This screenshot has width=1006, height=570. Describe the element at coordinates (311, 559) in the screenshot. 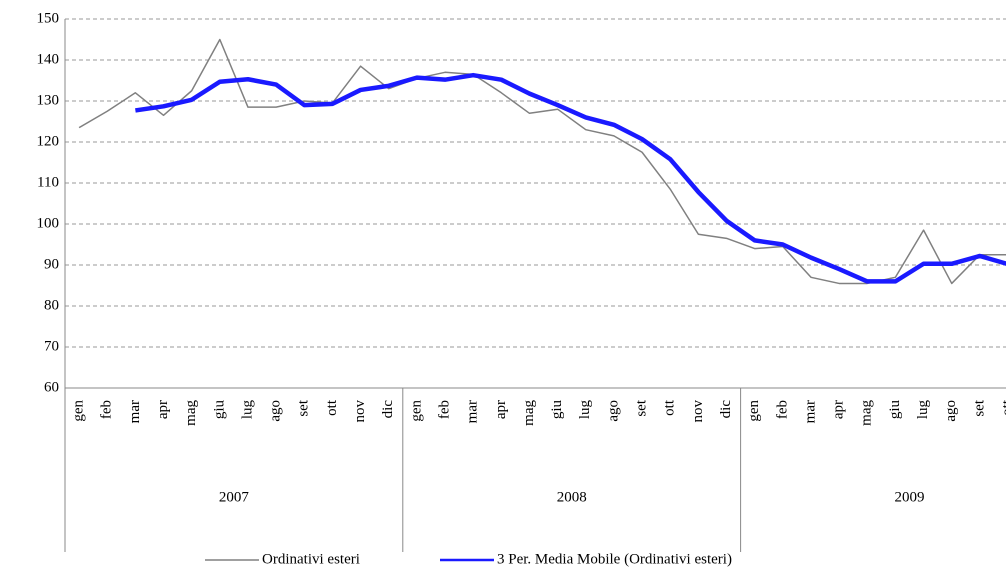

I see `legend-label: Ordinativi esteri` at that location.